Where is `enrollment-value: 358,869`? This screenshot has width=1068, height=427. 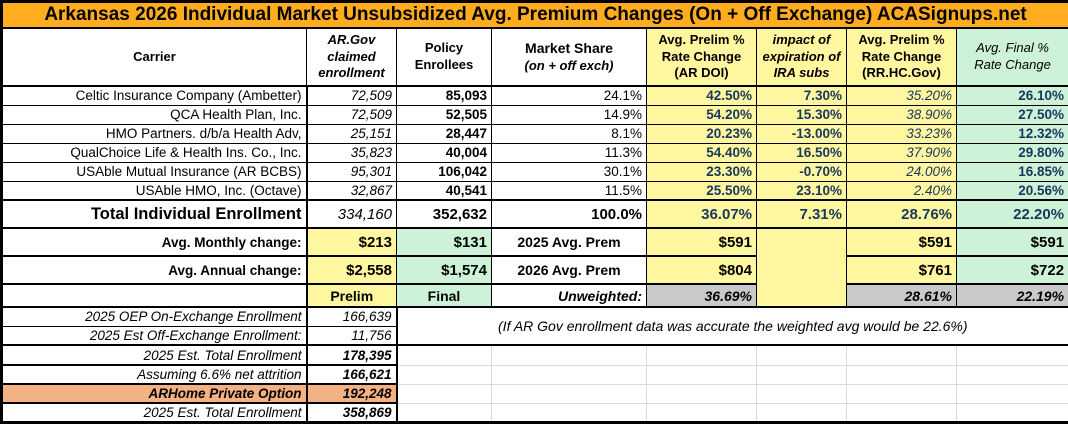 enrollment-value: 358,869 is located at coordinates (352, 412).